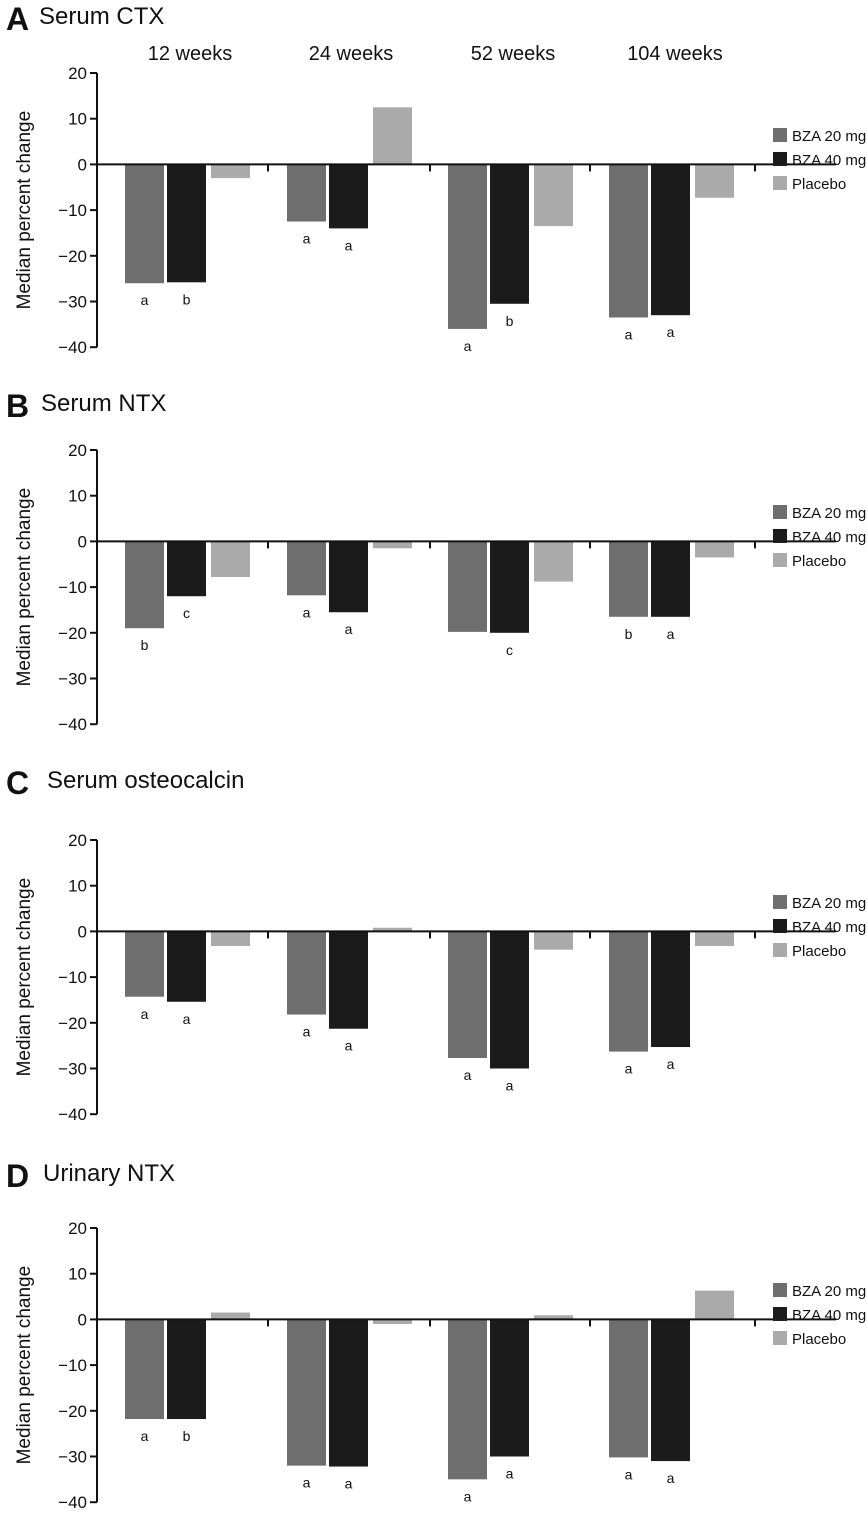  What do you see at coordinates (190, 54) in the screenshot?
I see `time-label: 12 weeks` at bounding box center [190, 54].